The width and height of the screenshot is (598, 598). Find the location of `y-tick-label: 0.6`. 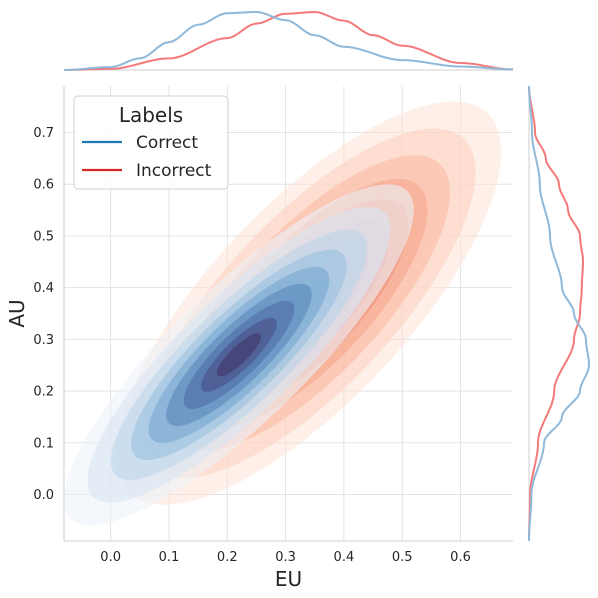

y-tick-label: 0.6 is located at coordinates (43, 185).